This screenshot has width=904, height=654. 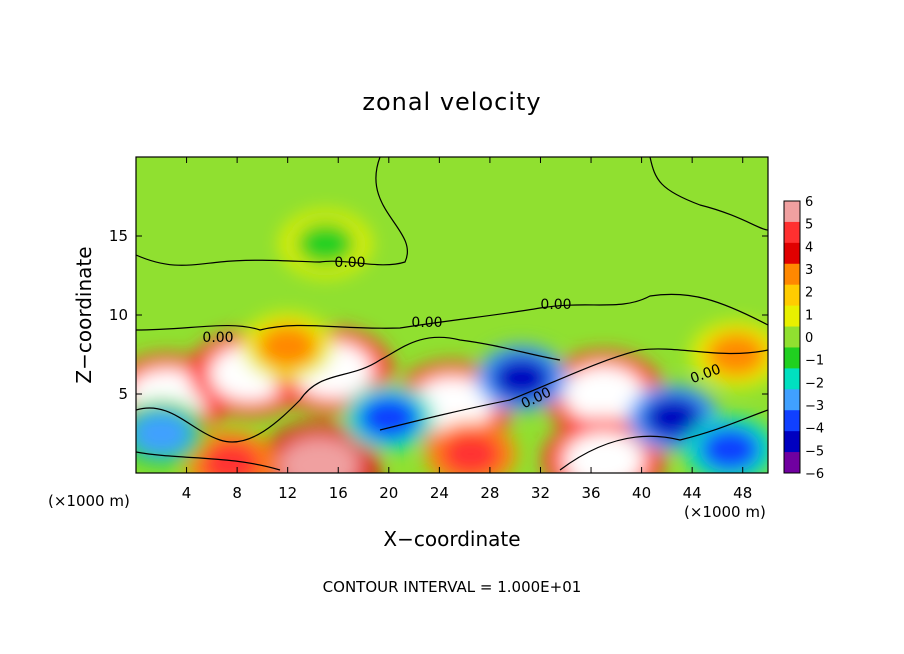 I want to click on x-tick-label: 4, so click(x=187, y=493).